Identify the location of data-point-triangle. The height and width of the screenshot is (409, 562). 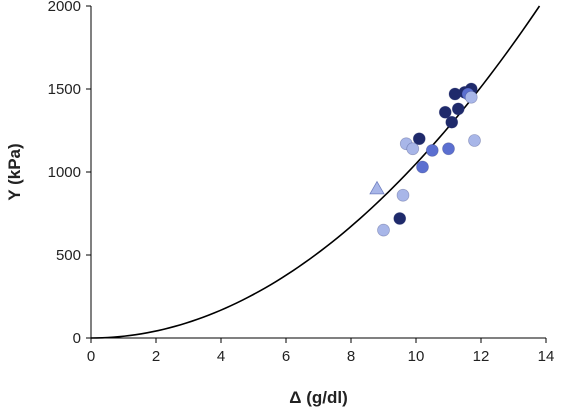
(377, 187).